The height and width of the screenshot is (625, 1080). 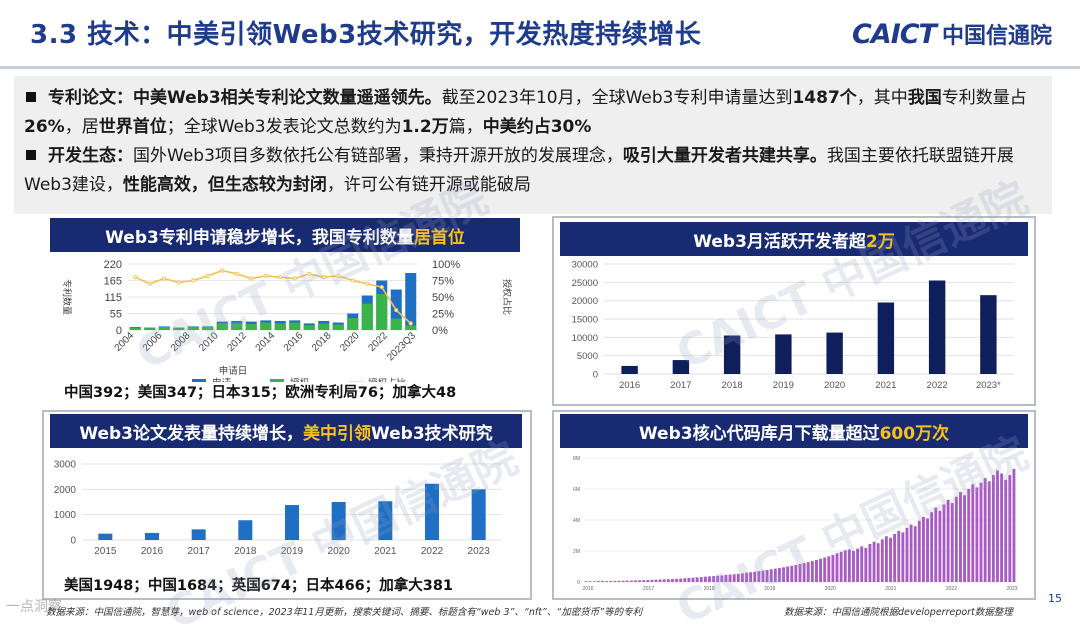 I want to click on patent-country-note: 中国392；美国347；日本315；欧洲专利局76；加拿大48, so click(x=260, y=393).